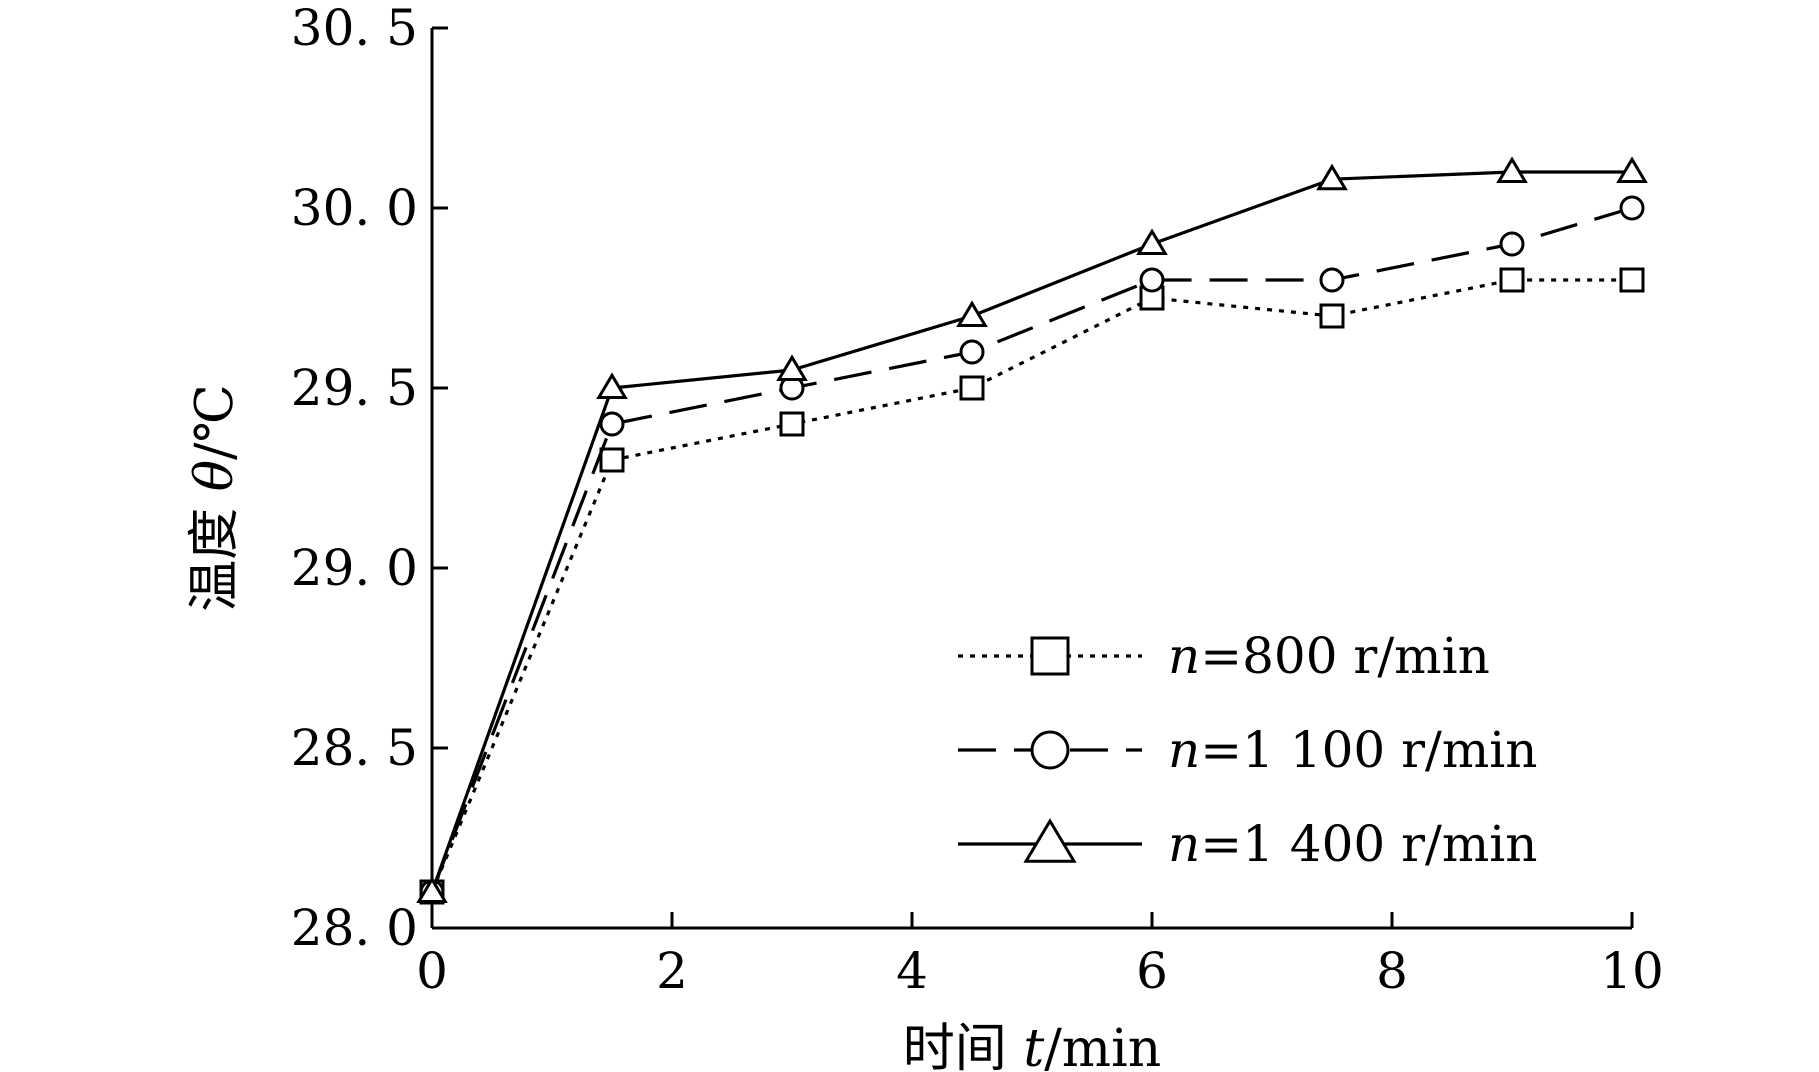 This screenshot has height=1072, width=1819. What do you see at coordinates (432, 971) in the screenshot?
I see `x-tick-label: 0` at bounding box center [432, 971].